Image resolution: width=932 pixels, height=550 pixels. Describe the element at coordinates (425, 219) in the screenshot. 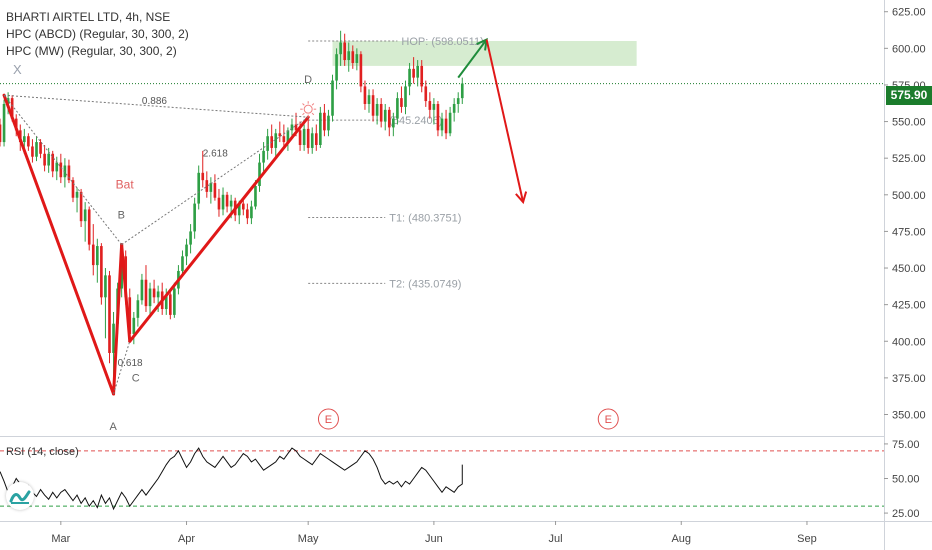

I see `target-level-label: T1: (480.3751)` at that location.